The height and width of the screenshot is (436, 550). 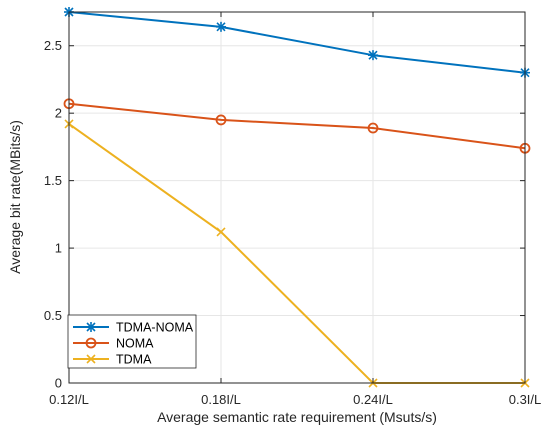 What do you see at coordinates (58, 113) in the screenshot?
I see `y-tick-label: 2` at bounding box center [58, 113].